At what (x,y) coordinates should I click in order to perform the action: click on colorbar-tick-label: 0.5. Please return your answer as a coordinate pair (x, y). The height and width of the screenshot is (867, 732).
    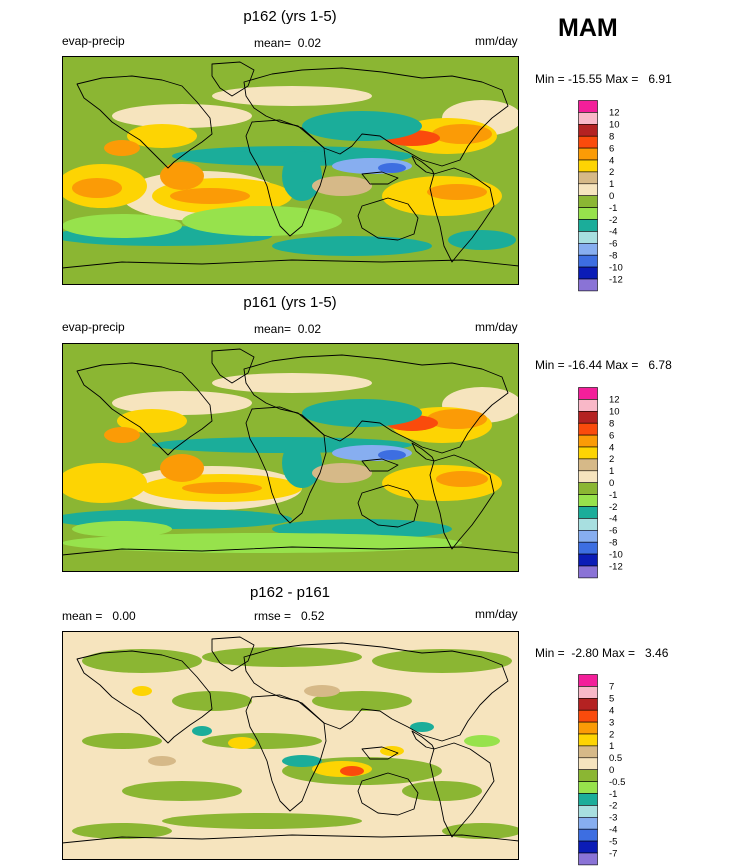
    Looking at the image, I should click on (615, 758).